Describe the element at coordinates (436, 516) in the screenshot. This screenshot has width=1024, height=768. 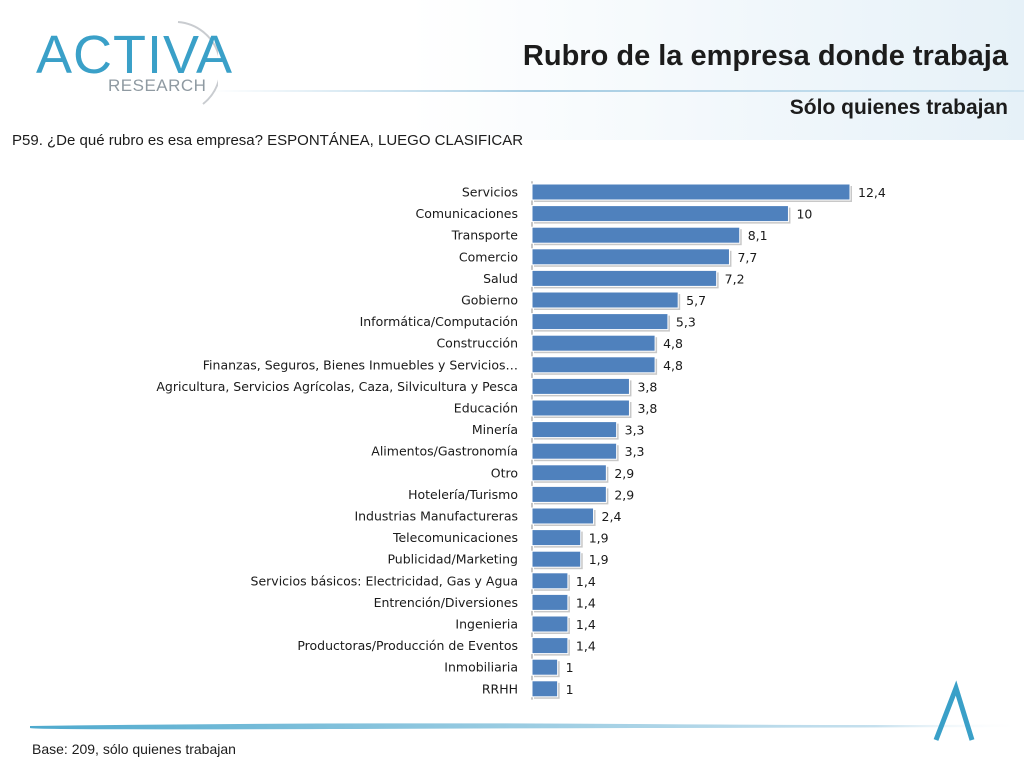
I see `category-label: Industrias Manufactureras` at that location.